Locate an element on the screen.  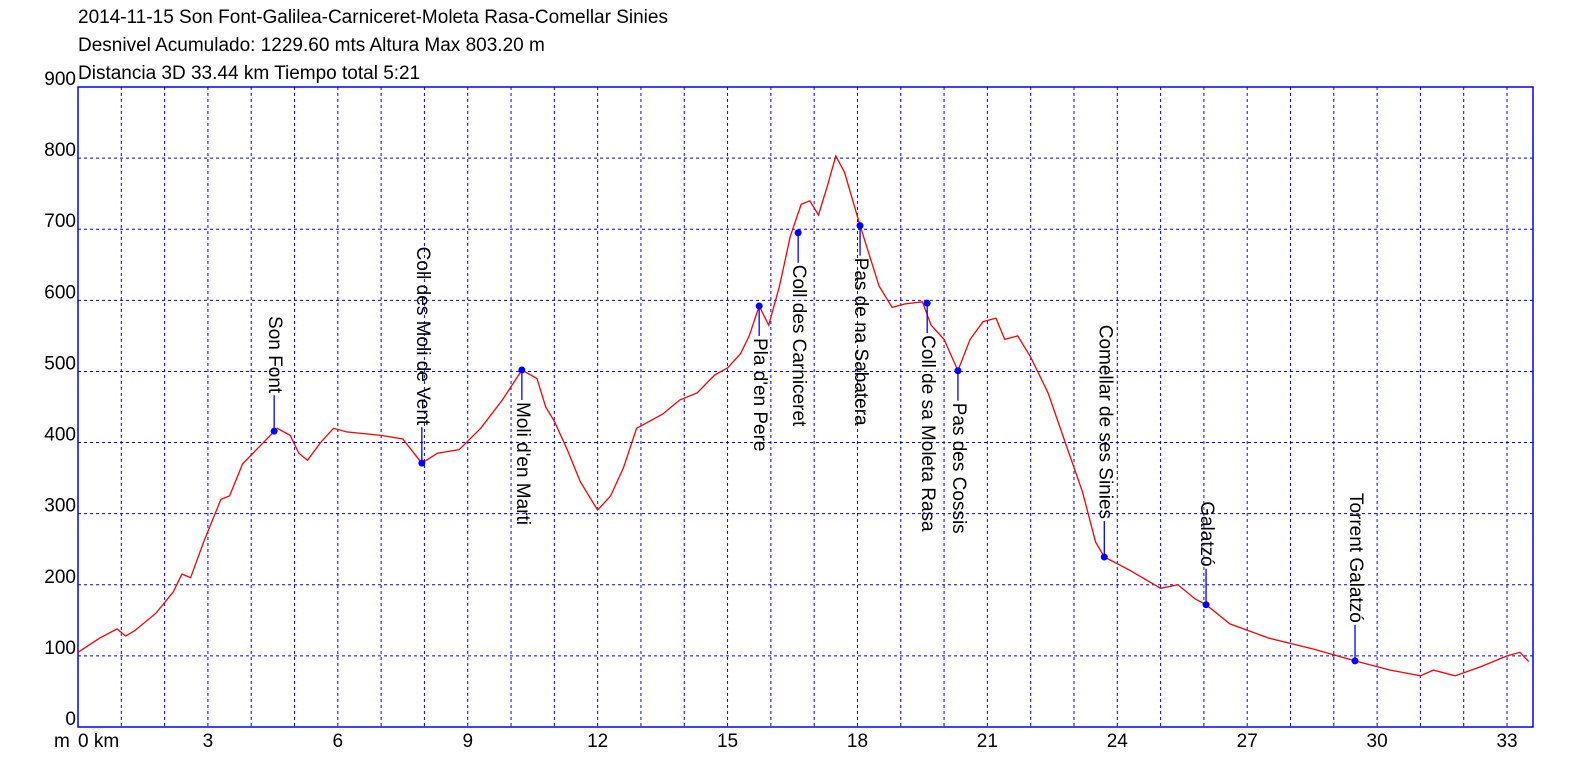
chart-subtitle: Distancia 3D 33.44 km Tiempo total 5:21 is located at coordinates (249, 73).